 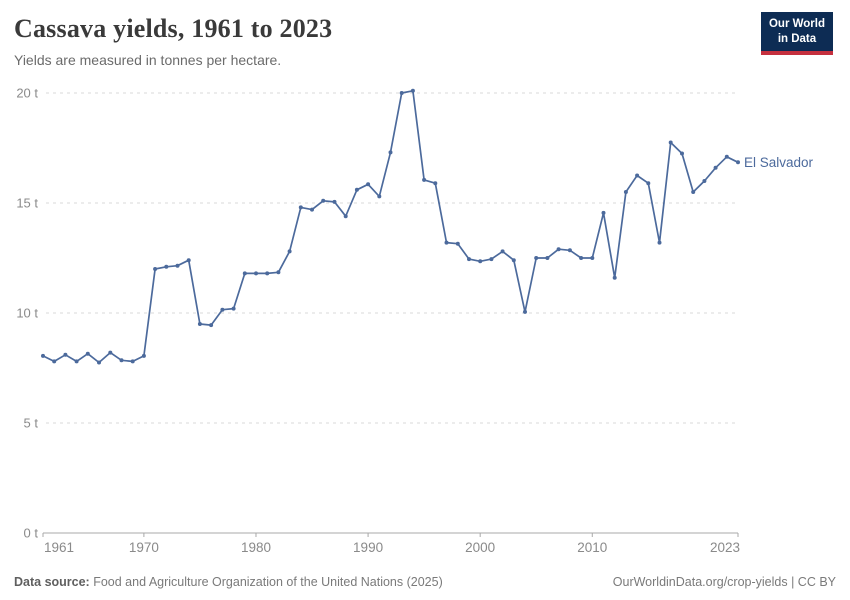 What do you see at coordinates (797, 38) in the screenshot?
I see `owid-logo-line2: in Data` at bounding box center [797, 38].